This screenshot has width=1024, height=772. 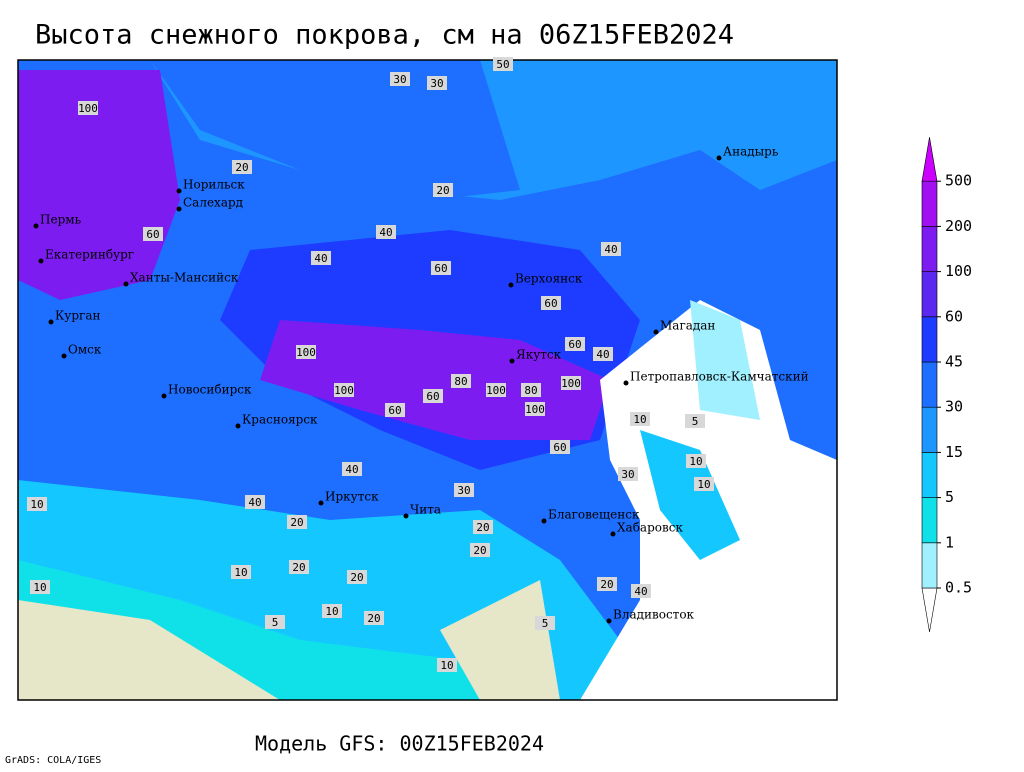 I want to click on city-label: Ханты-Мансийск, so click(x=184, y=278).